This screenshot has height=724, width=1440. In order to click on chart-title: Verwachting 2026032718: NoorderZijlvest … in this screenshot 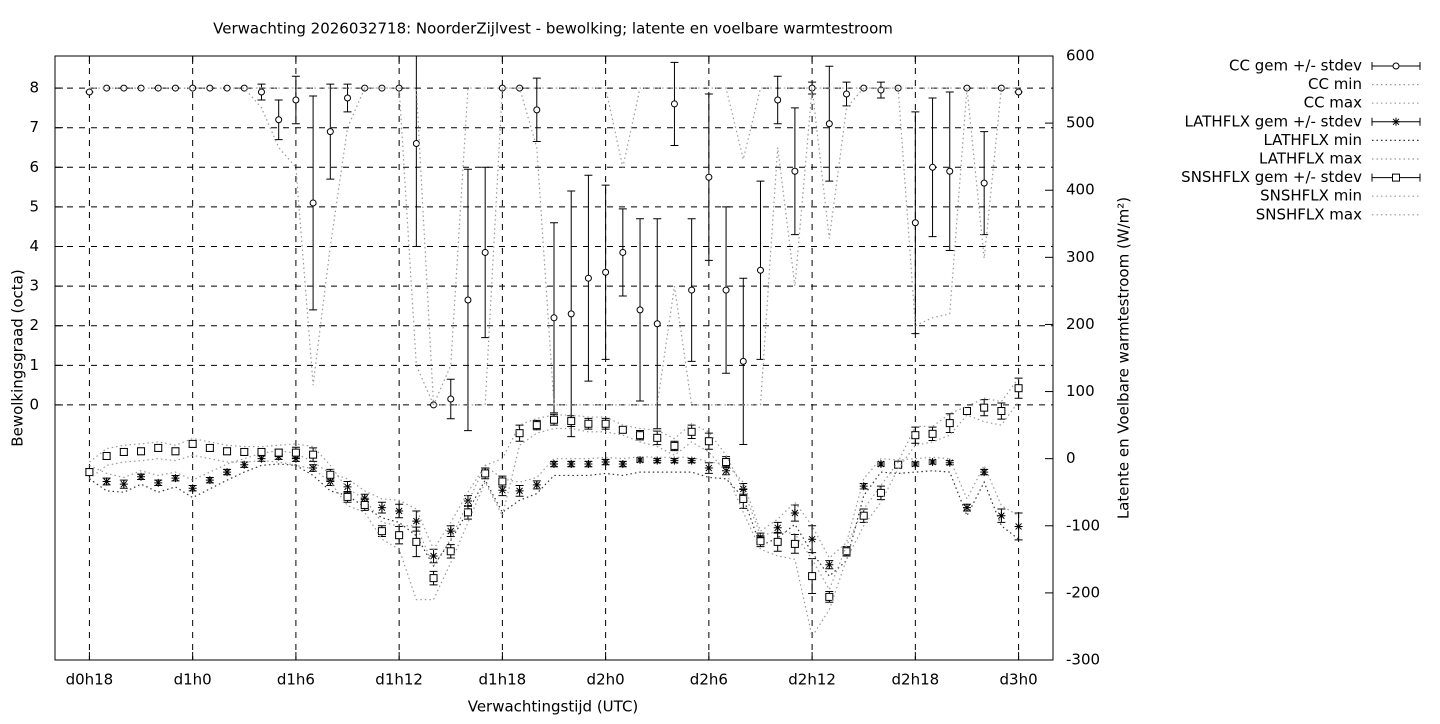, I will do `click(553, 29)`.